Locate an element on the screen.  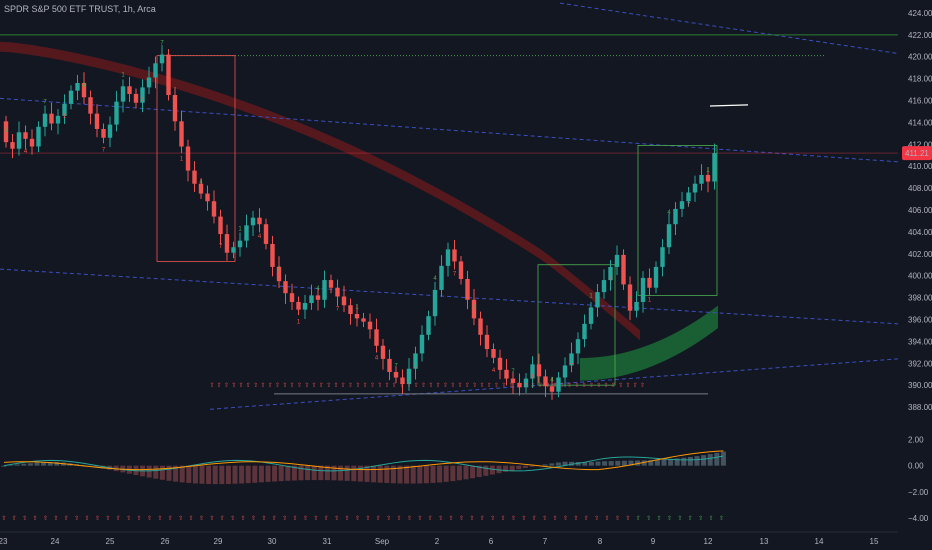
y-tick-label: 388.00 is located at coordinates (920, 407).